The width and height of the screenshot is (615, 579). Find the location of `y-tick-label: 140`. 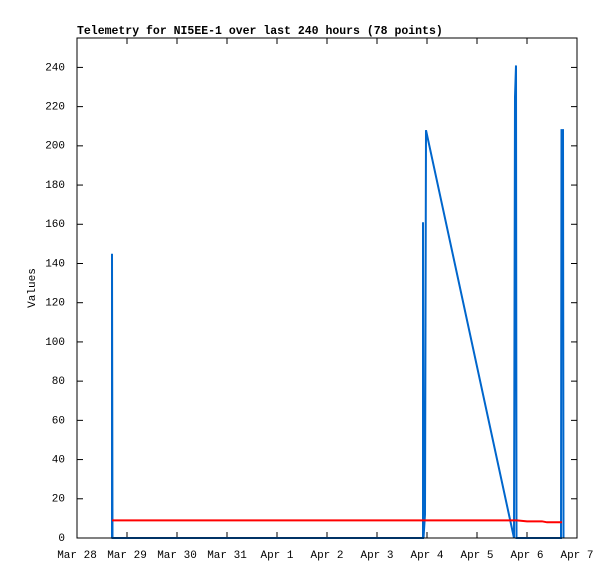

y-tick-label: 140 is located at coordinates (55, 264).